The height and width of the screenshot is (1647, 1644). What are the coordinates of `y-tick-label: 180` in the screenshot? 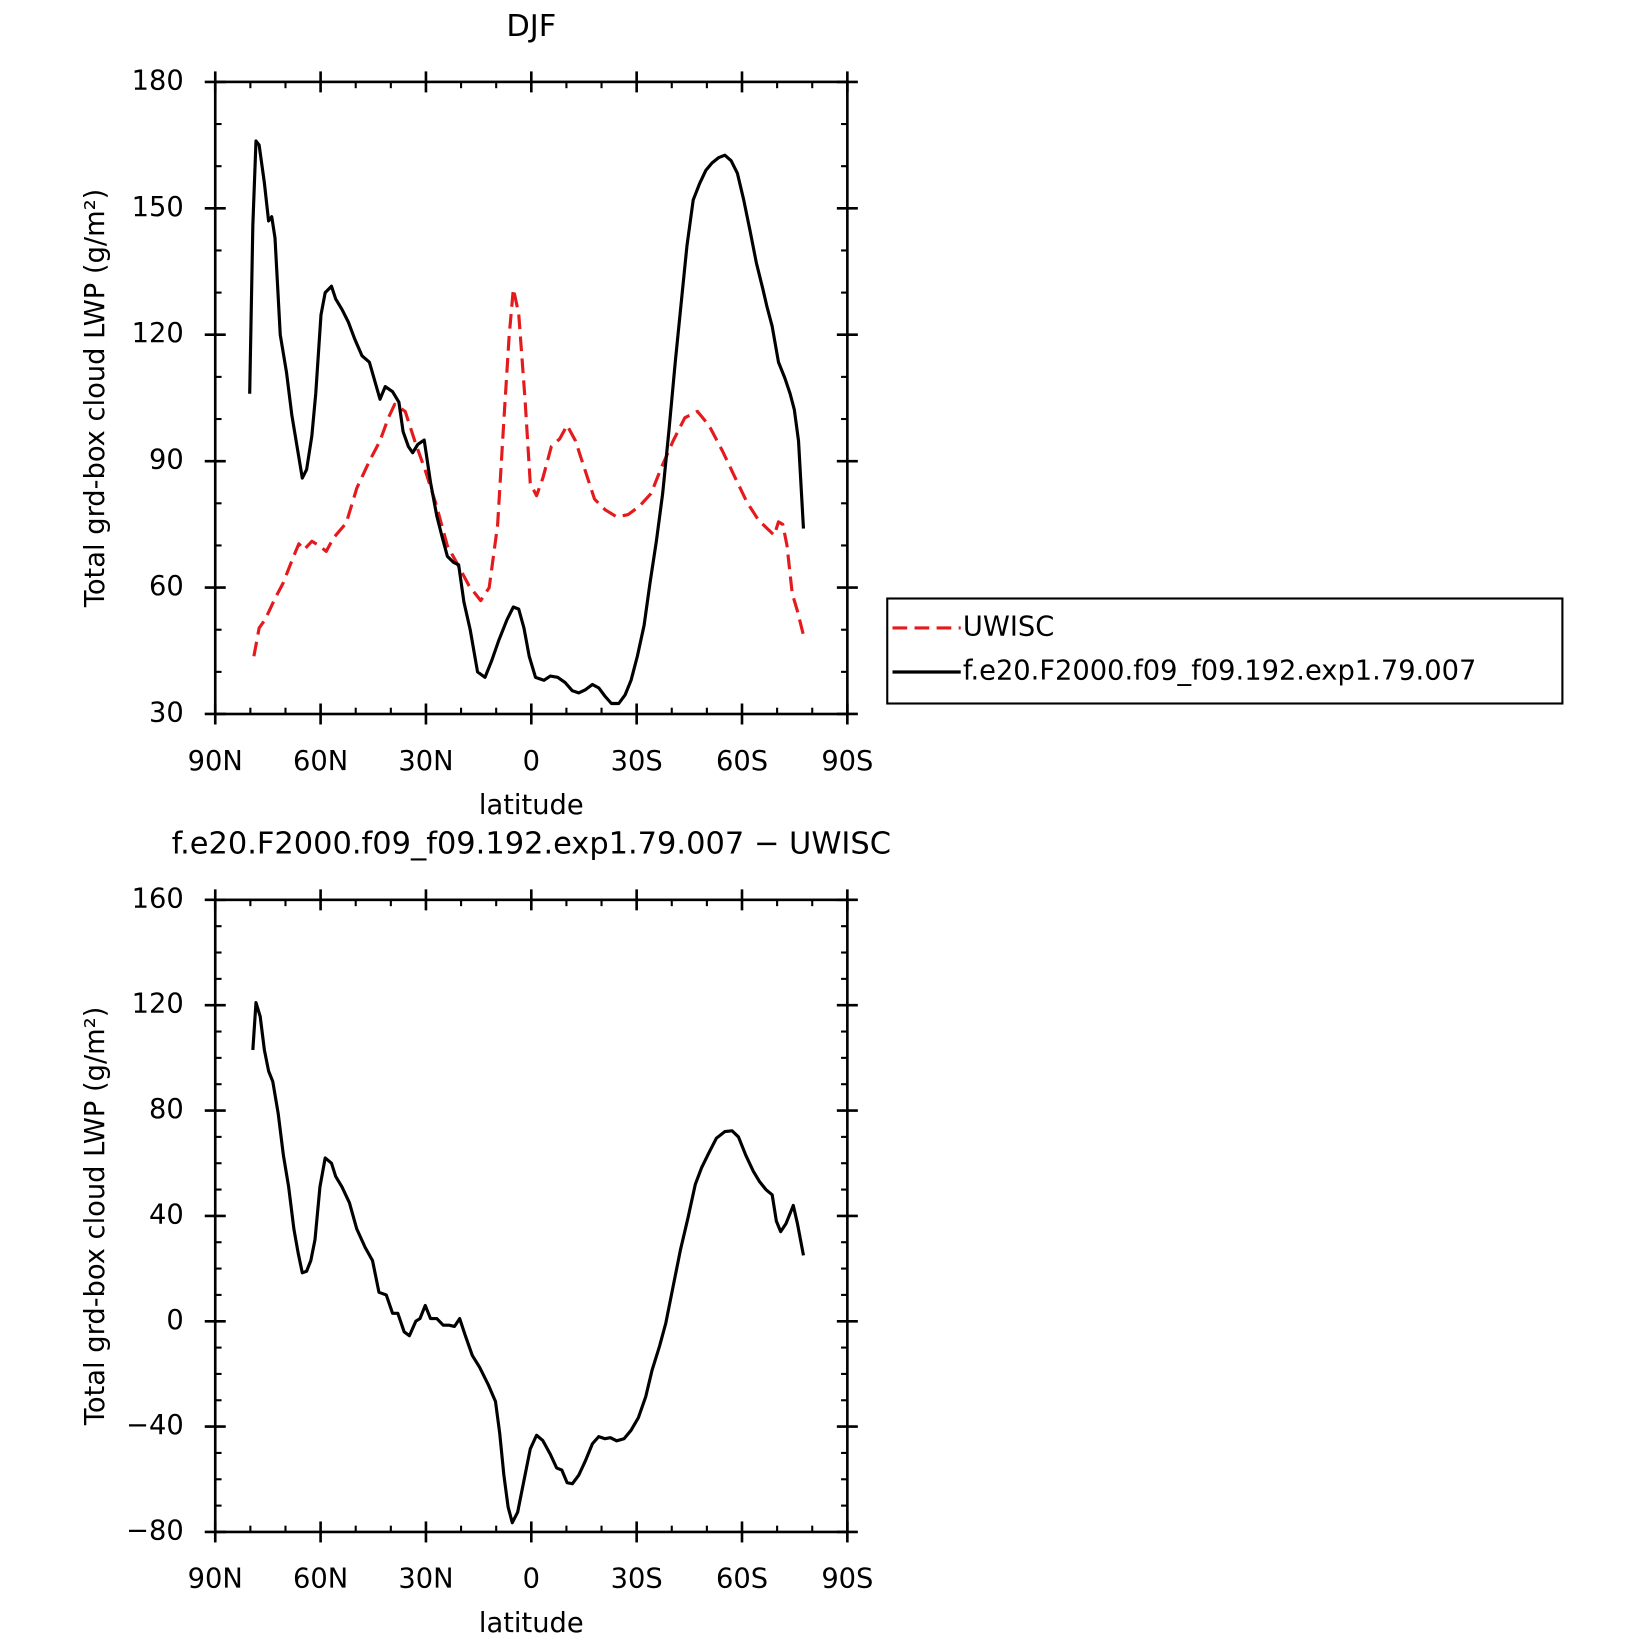 It's located at (158, 80).